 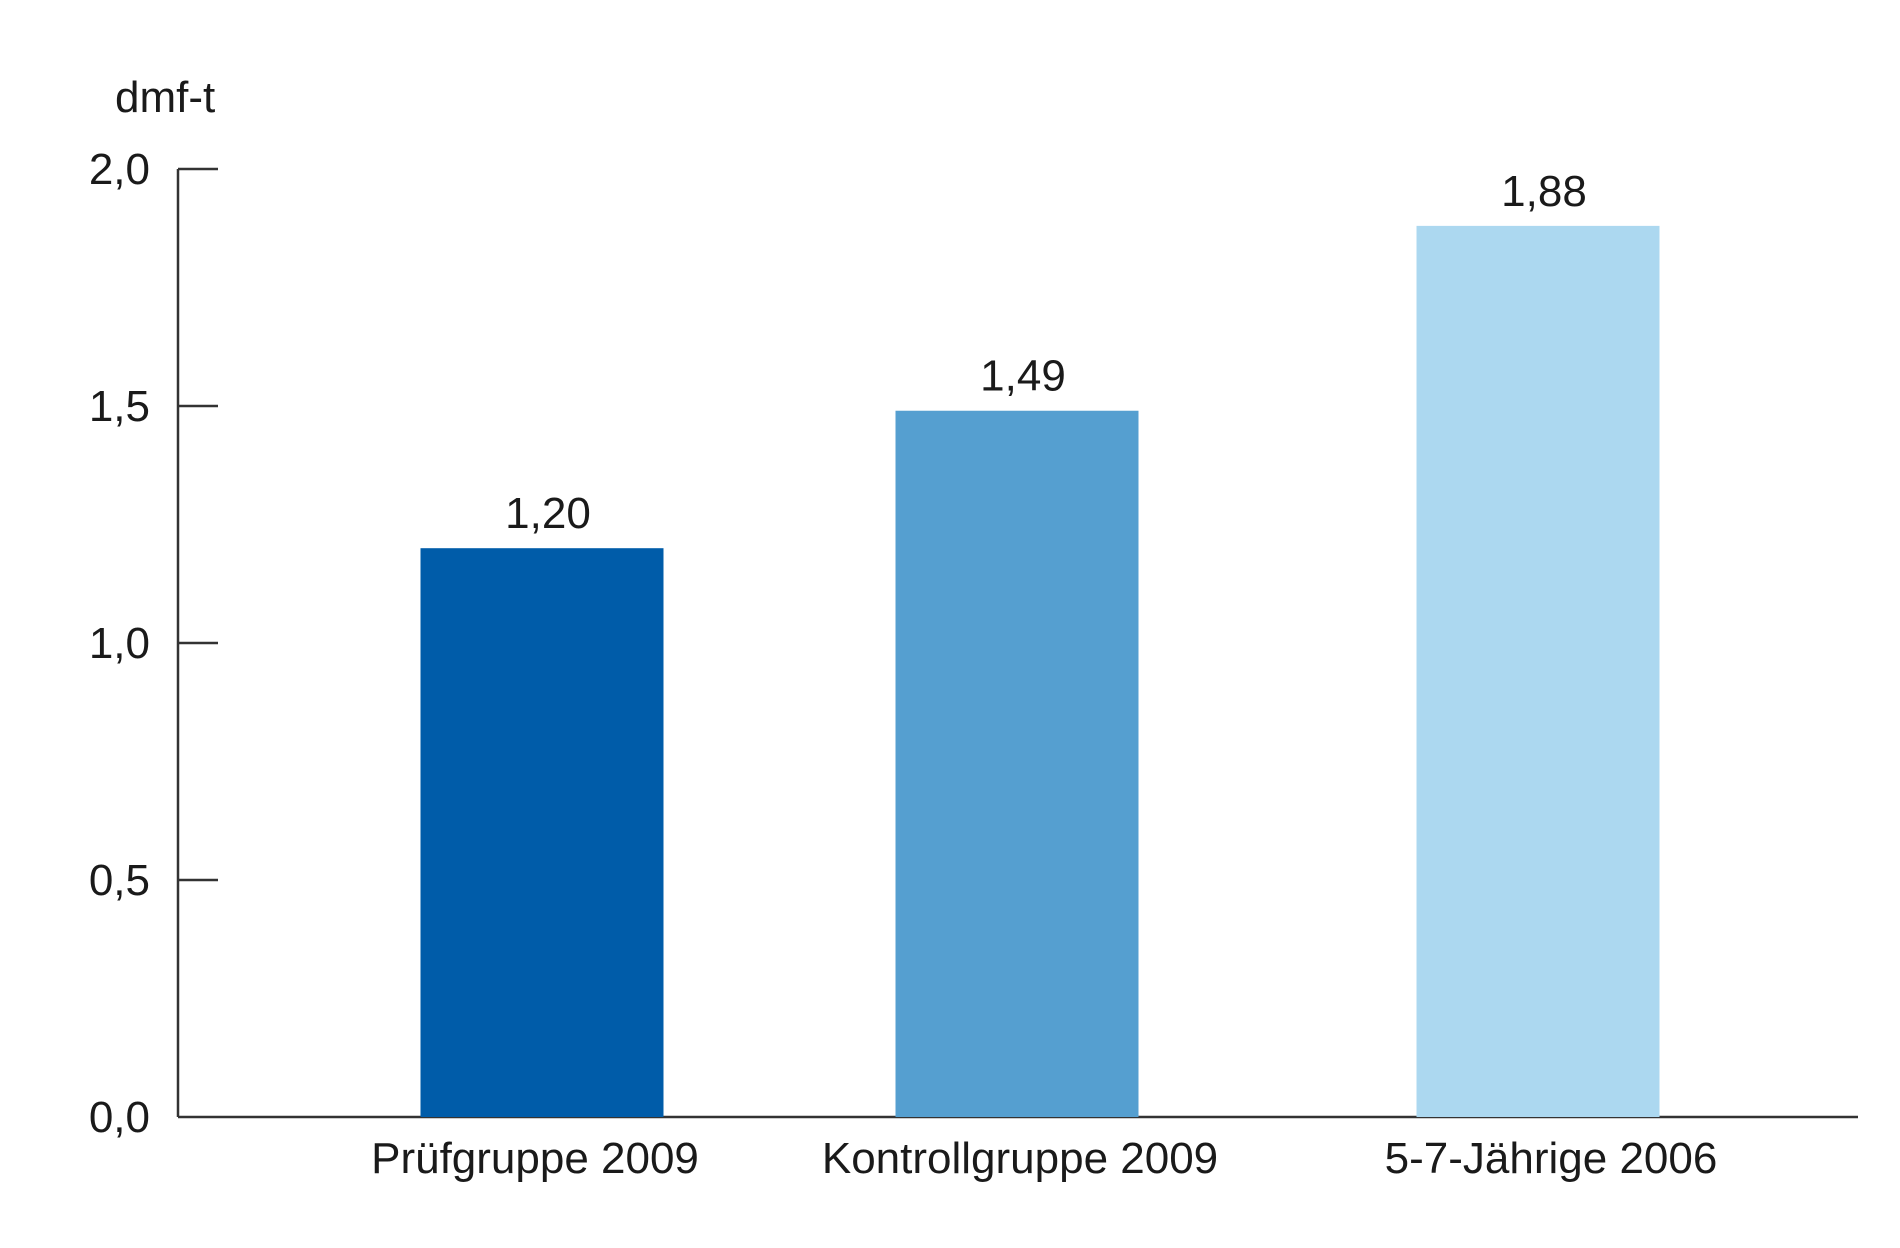 I want to click on bar-value-label: 1,20, so click(x=548, y=513).